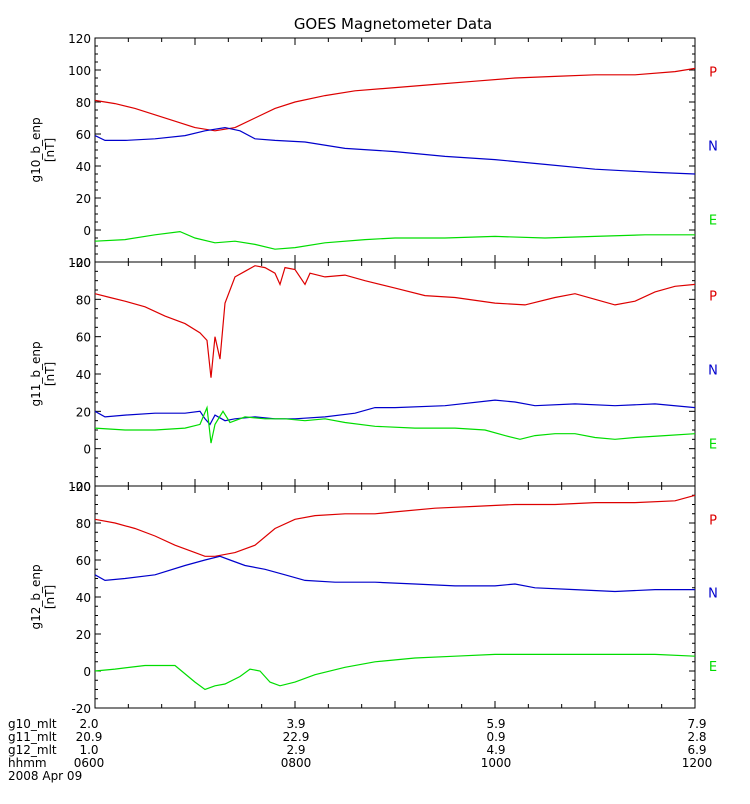 The height and width of the screenshot is (804, 750). I want to click on panel-1-ytick-label: 20, so click(83, 199).